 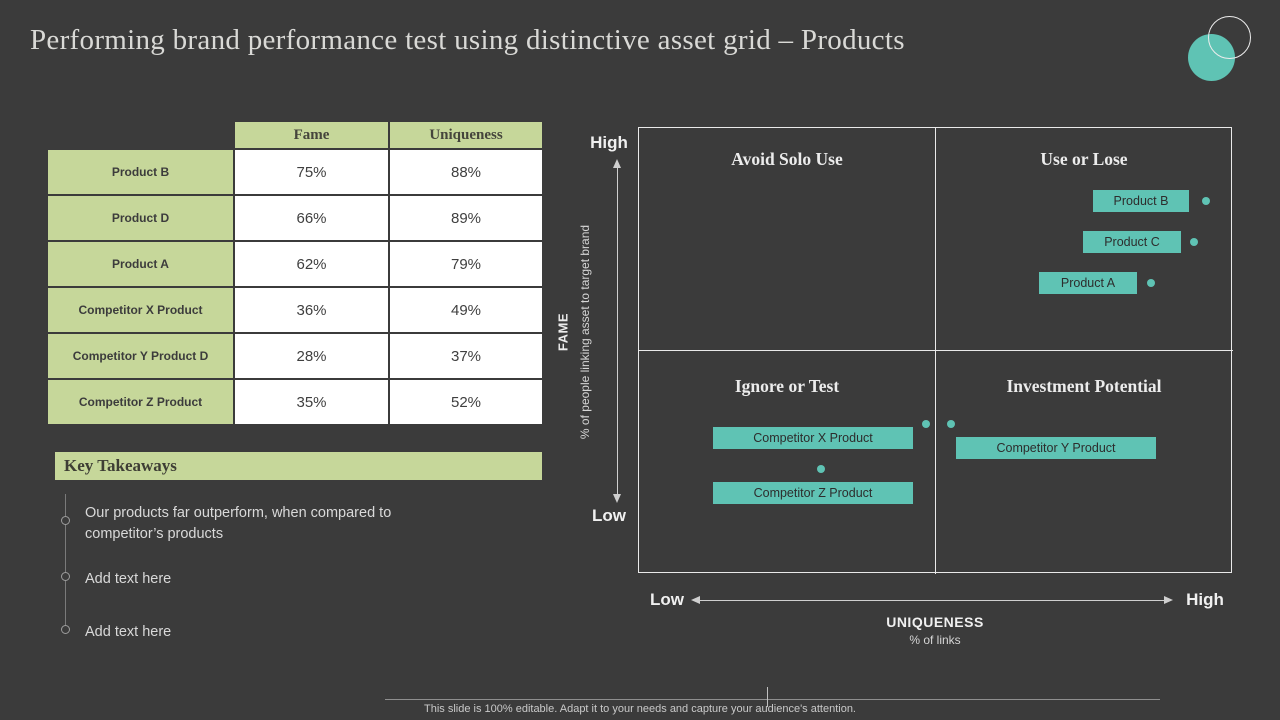 I want to click on table-cell-fame: 66%, so click(x=311, y=218).